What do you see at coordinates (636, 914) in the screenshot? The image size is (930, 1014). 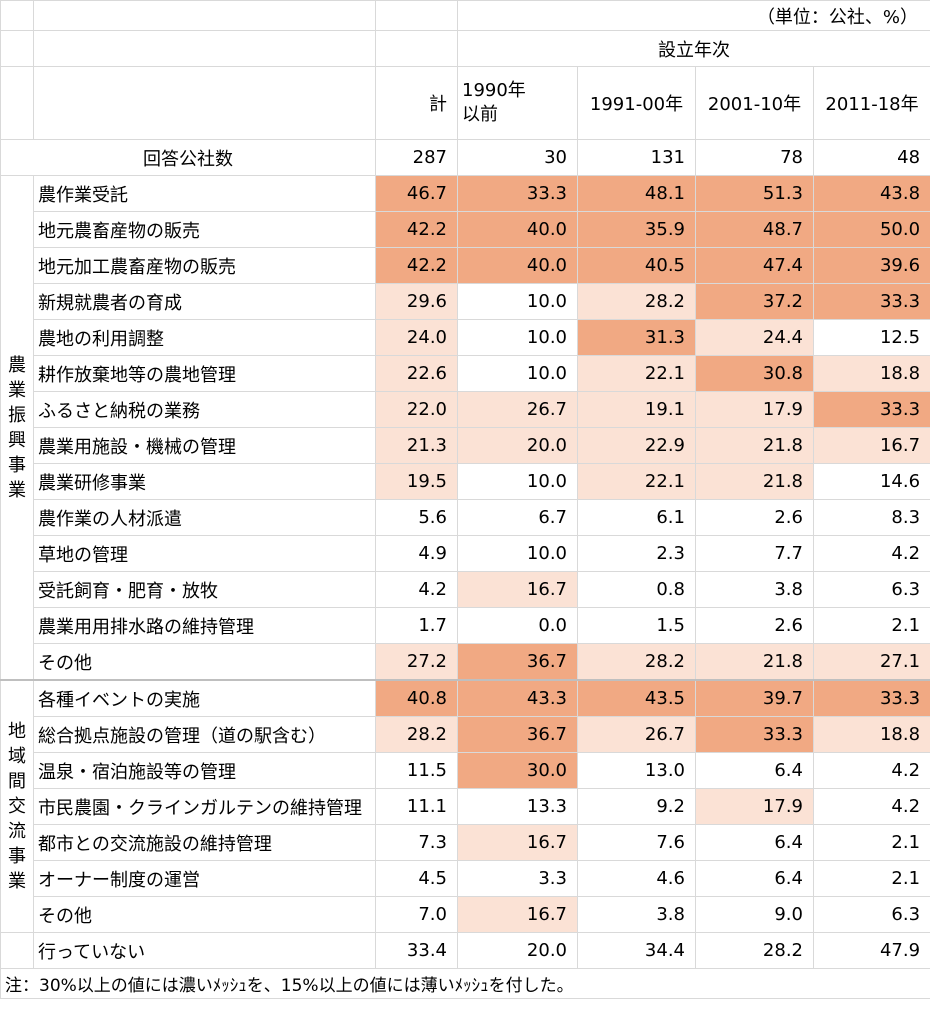 I see `value-cell: 3.8` at bounding box center [636, 914].